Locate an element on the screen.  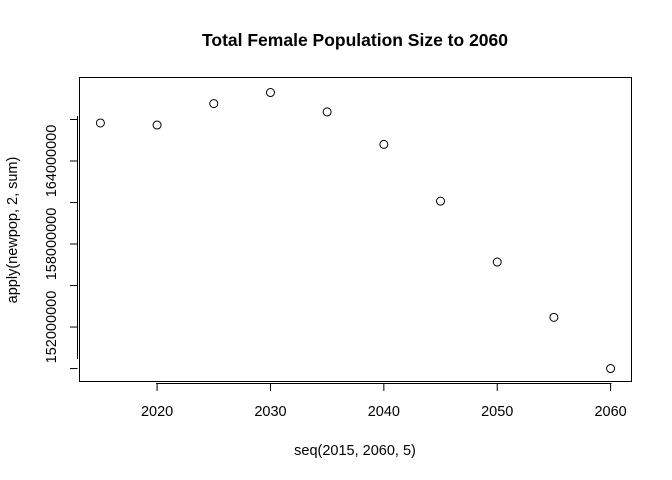
x-tick-label: 2060 is located at coordinates (610, 412).